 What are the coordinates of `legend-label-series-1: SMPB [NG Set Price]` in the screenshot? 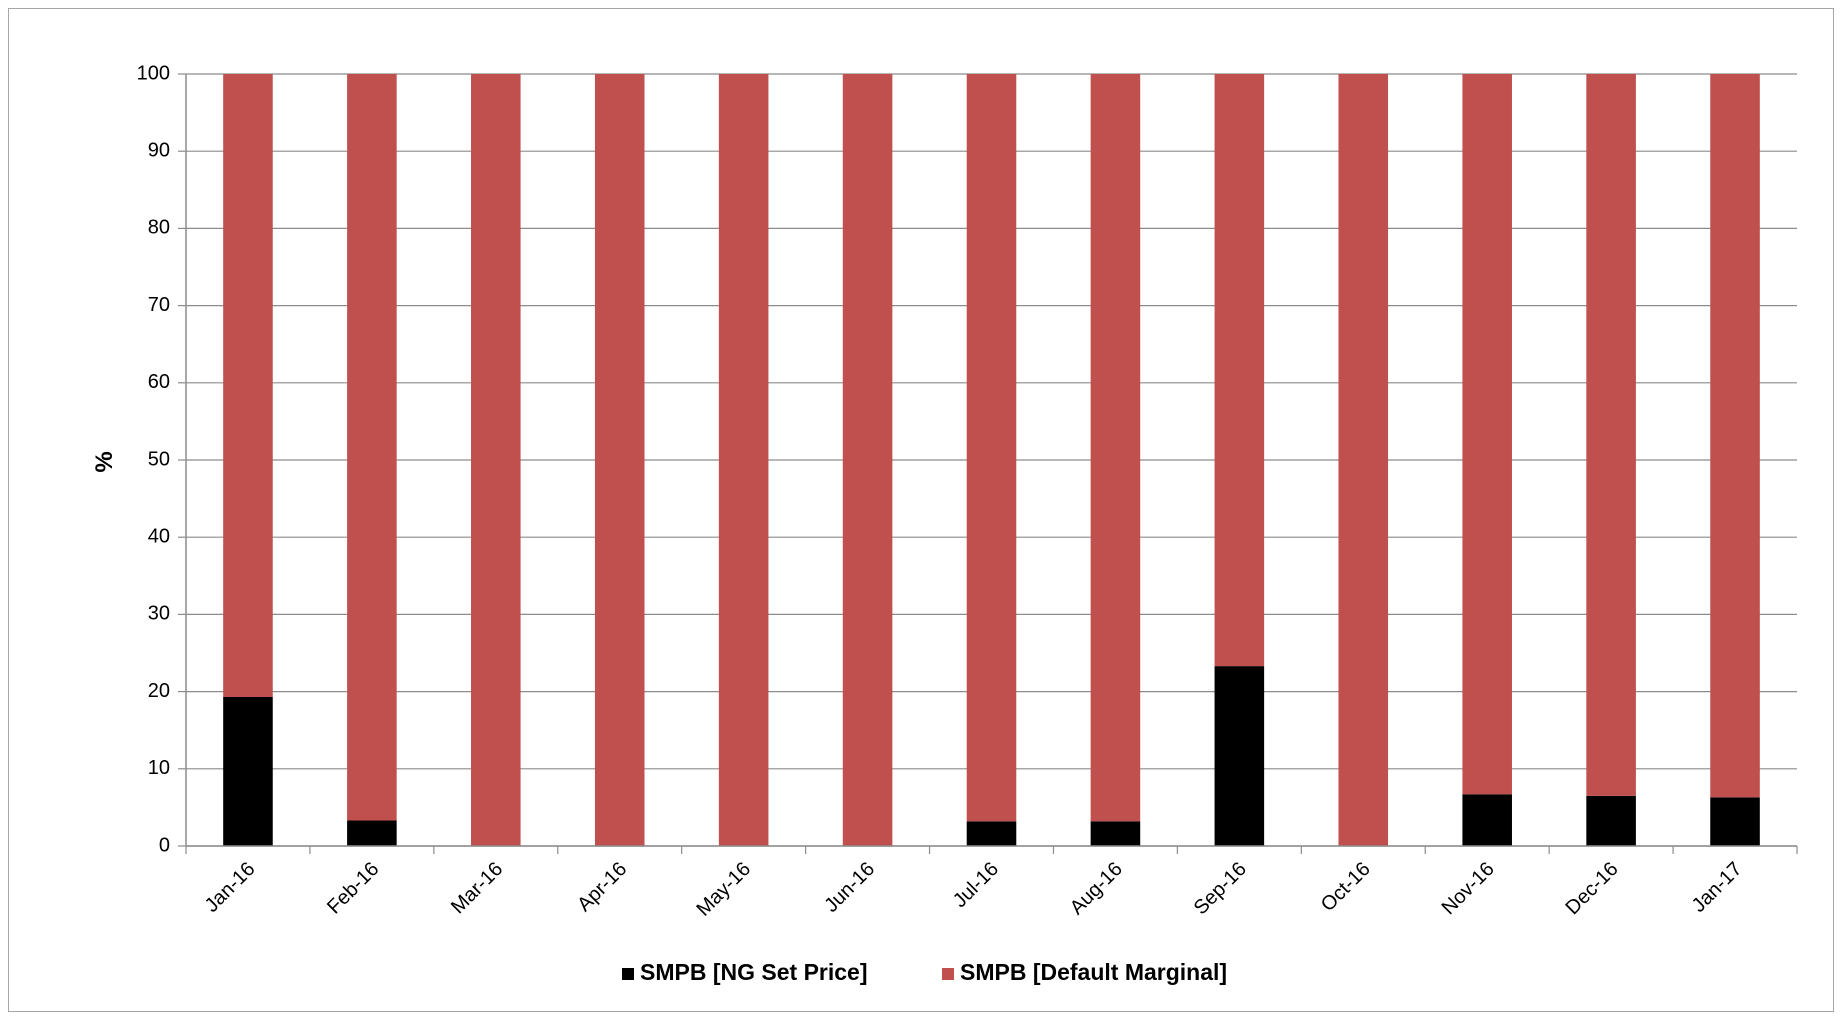 It's located at (754, 972).